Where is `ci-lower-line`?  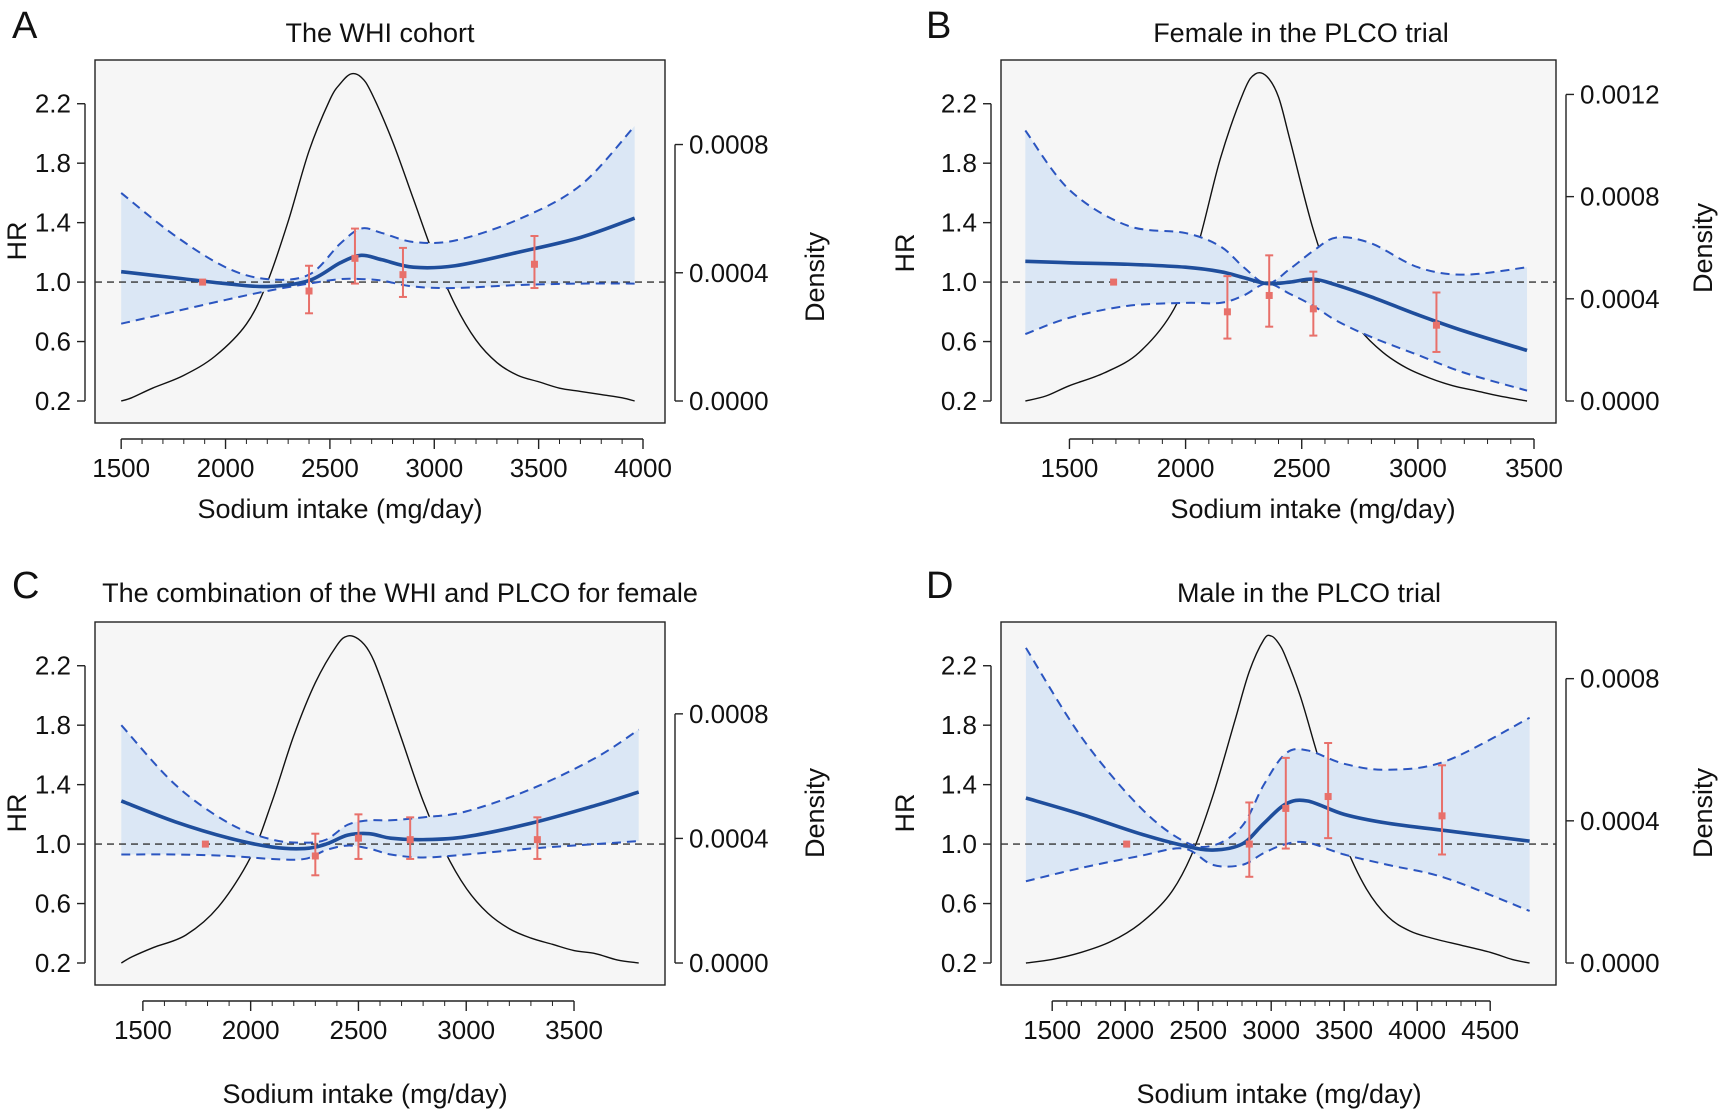
ci-lower-line is located at coordinates (1277, 876).